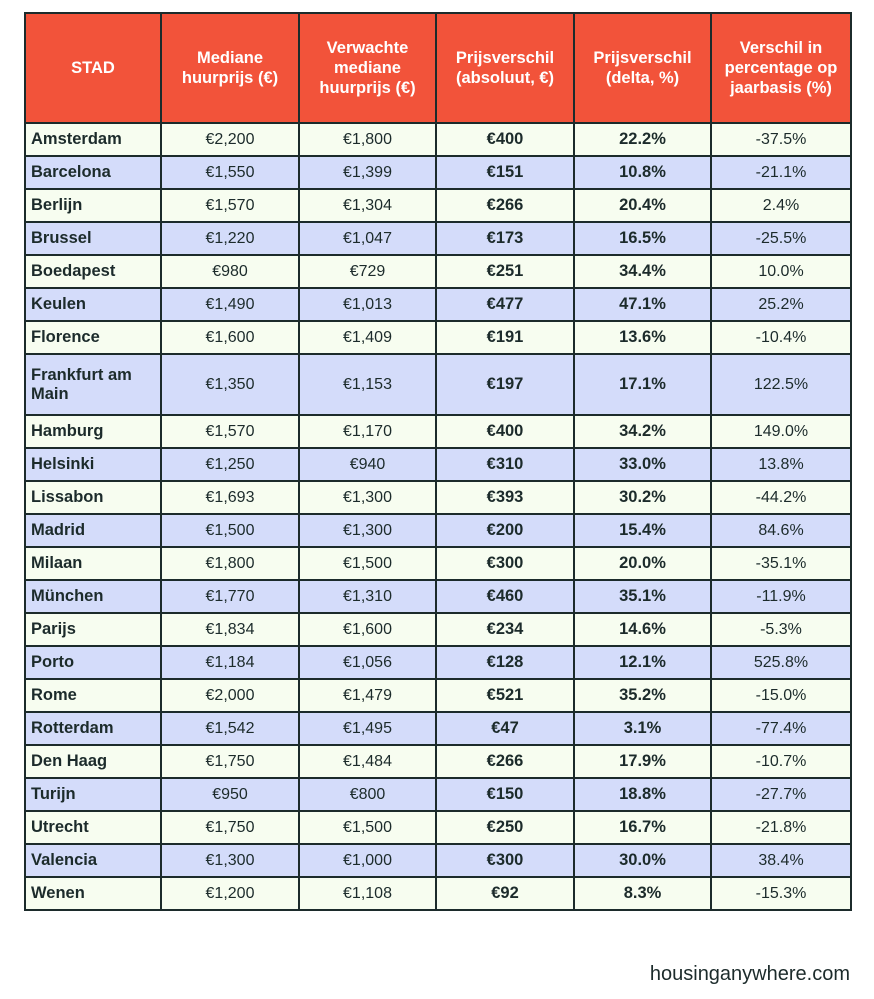 The width and height of the screenshot is (874, 999). Describe the element at coordinates (438, 271) in the screenshot. I see `table-row: Boedapest €980 €729 €251 34.4% 10.0%` at that location.